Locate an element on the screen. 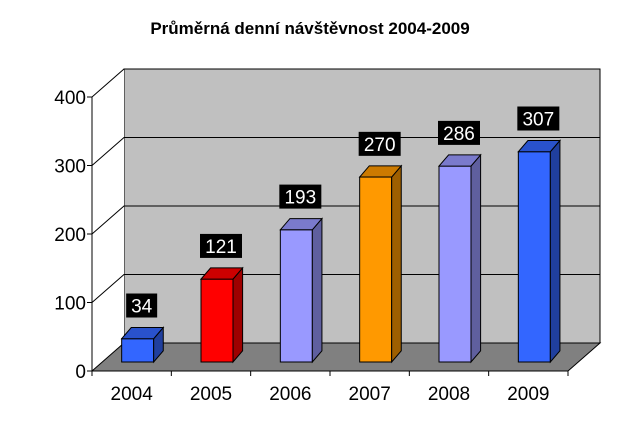 The width and height of the screenshot is (621, 424). chart-title: Průměrná denní návštěvnost 2004-2009 is located at coordinates (309, 28).